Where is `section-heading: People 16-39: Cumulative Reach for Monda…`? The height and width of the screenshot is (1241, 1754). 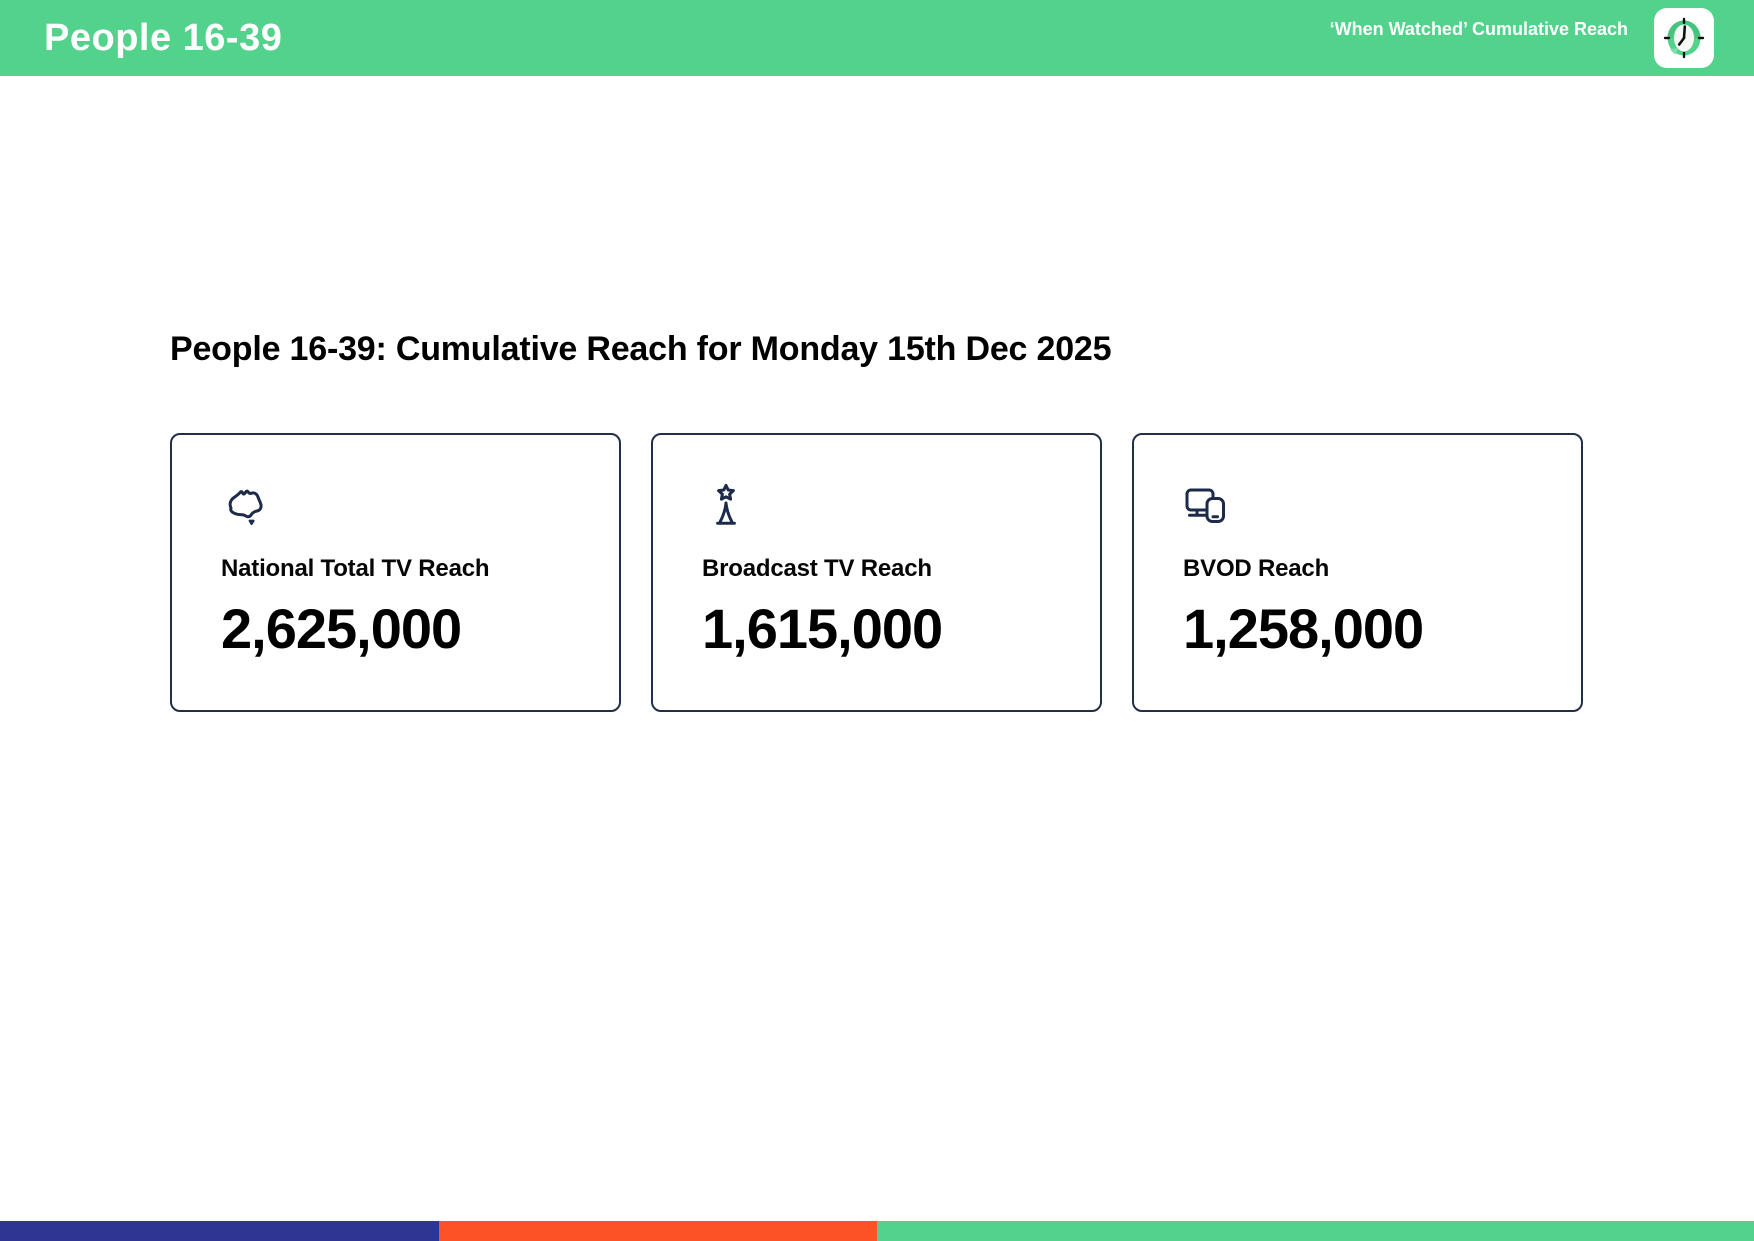
section-heading: People 16-39: Cumulative Reach for Monda… is located at coordinates (641, 349).